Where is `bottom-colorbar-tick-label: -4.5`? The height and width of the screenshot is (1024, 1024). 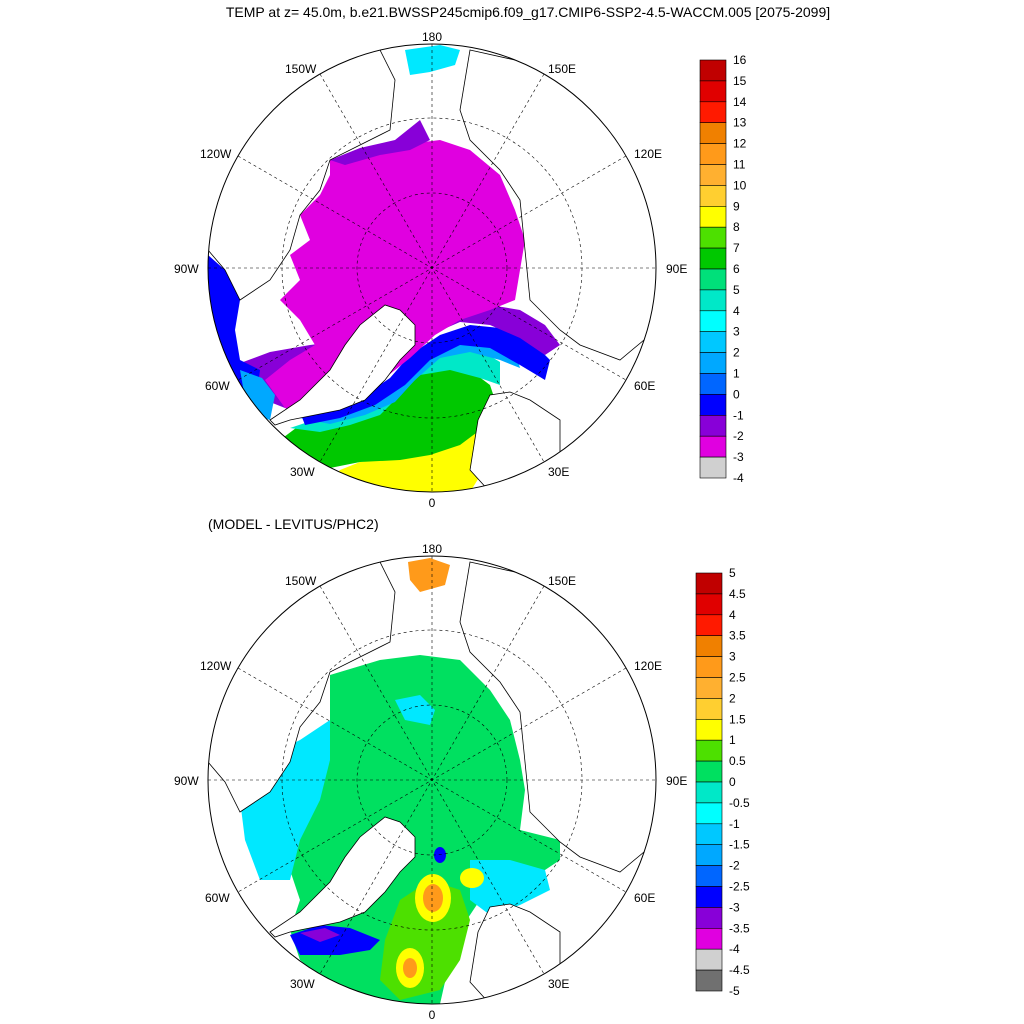 bottom-colorbar-tick-label: -4.5 is located at coordinates (739, 970).